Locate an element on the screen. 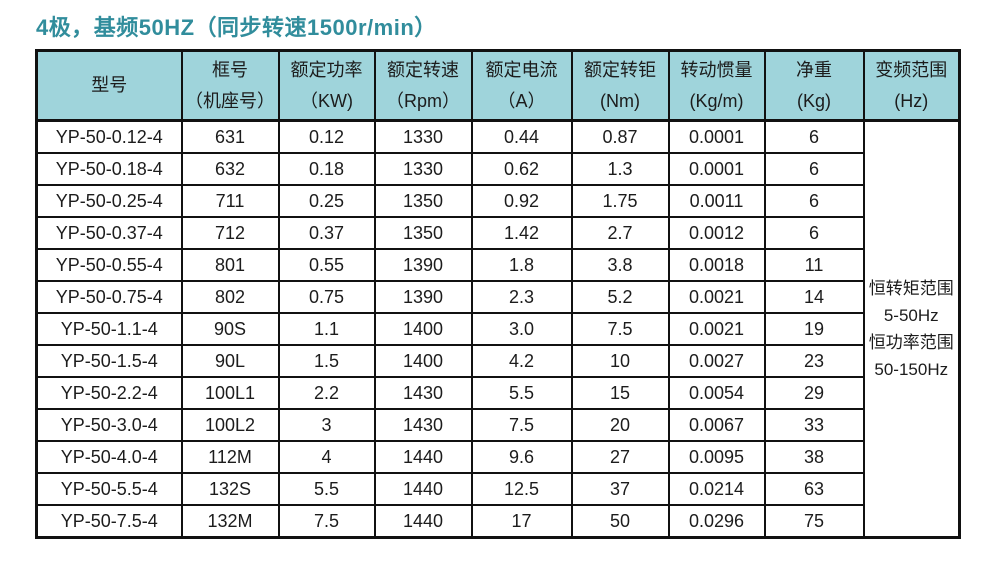  column-header-rated-current: 额定电流 （A） is located at coordinates (521, 85).